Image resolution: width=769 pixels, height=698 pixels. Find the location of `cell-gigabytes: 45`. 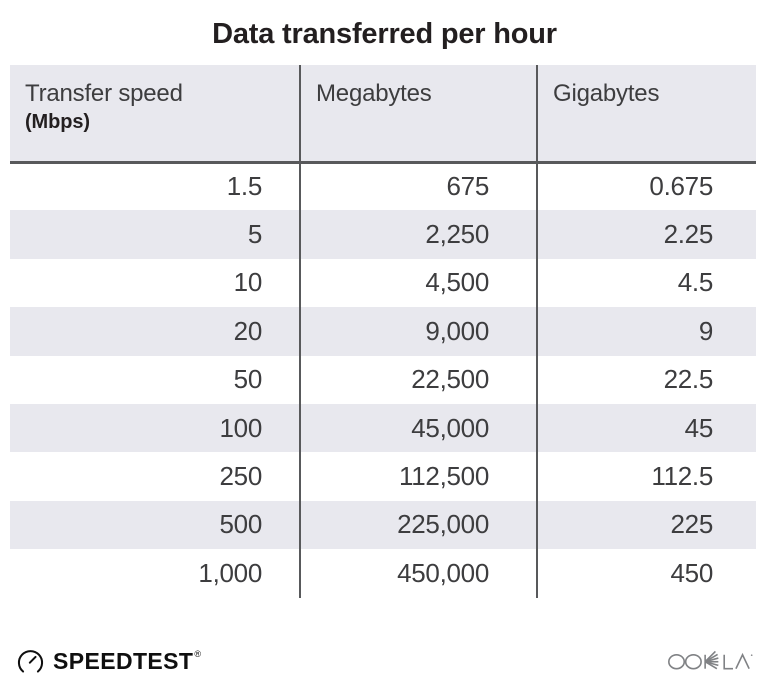

cell-gigabytes: 45 is located at coordinates (646, 428).